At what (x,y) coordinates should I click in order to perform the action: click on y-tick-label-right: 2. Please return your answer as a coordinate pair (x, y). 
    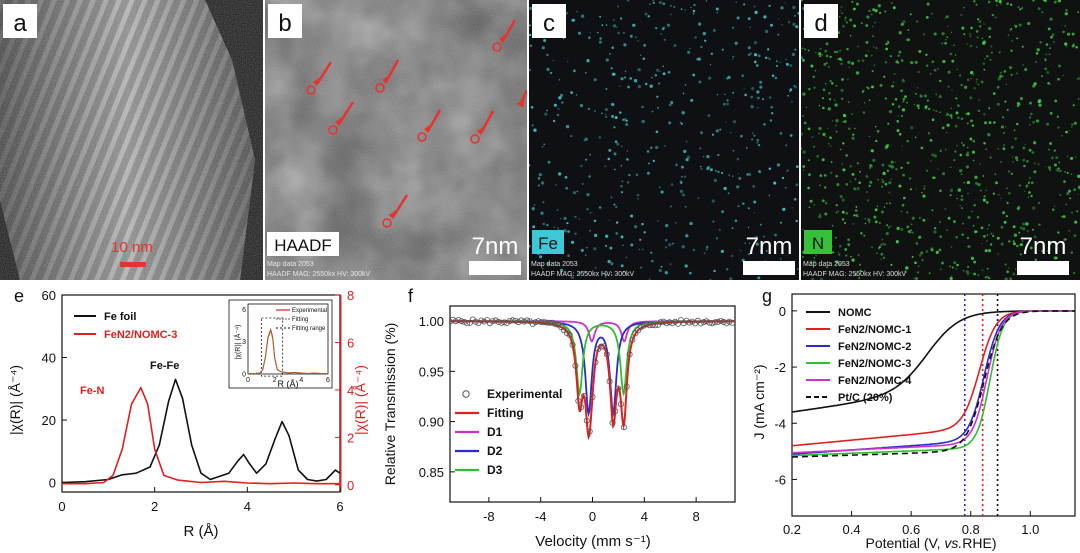
    Looking at the image, I should click on (350, 437).